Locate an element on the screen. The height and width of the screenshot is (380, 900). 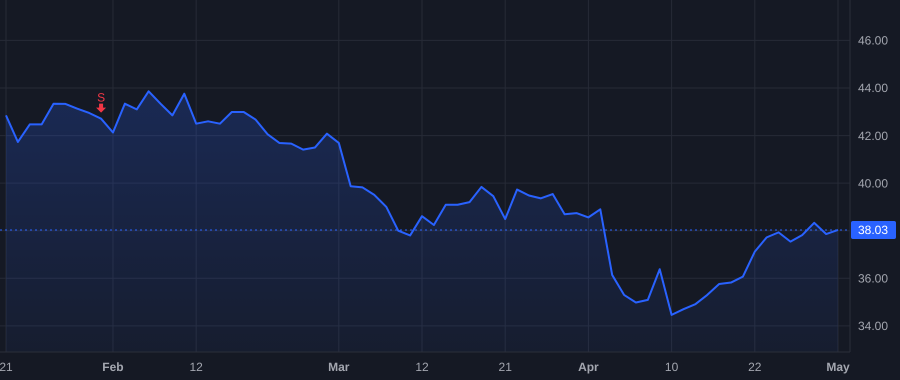
y-tick-label: 40.00 is located at coordinates (873, 183).